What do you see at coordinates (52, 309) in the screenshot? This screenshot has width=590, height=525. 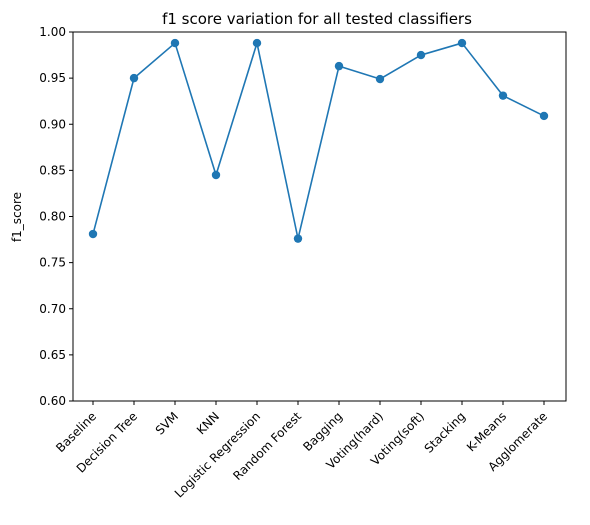 I see `y-tick-label: 0.70` at bounding box center [52, 309].